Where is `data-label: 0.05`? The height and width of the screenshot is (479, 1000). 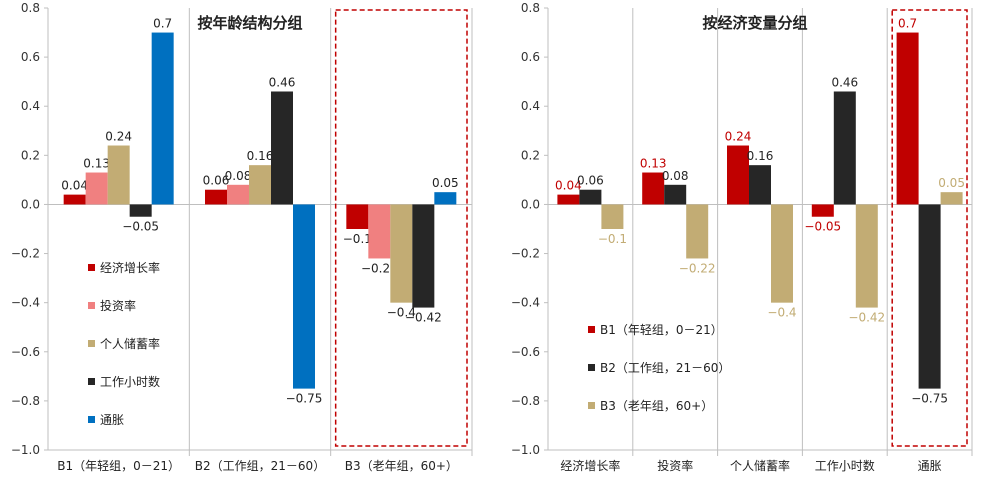
data-label: 0.05 is located at coordinates (951, 183).